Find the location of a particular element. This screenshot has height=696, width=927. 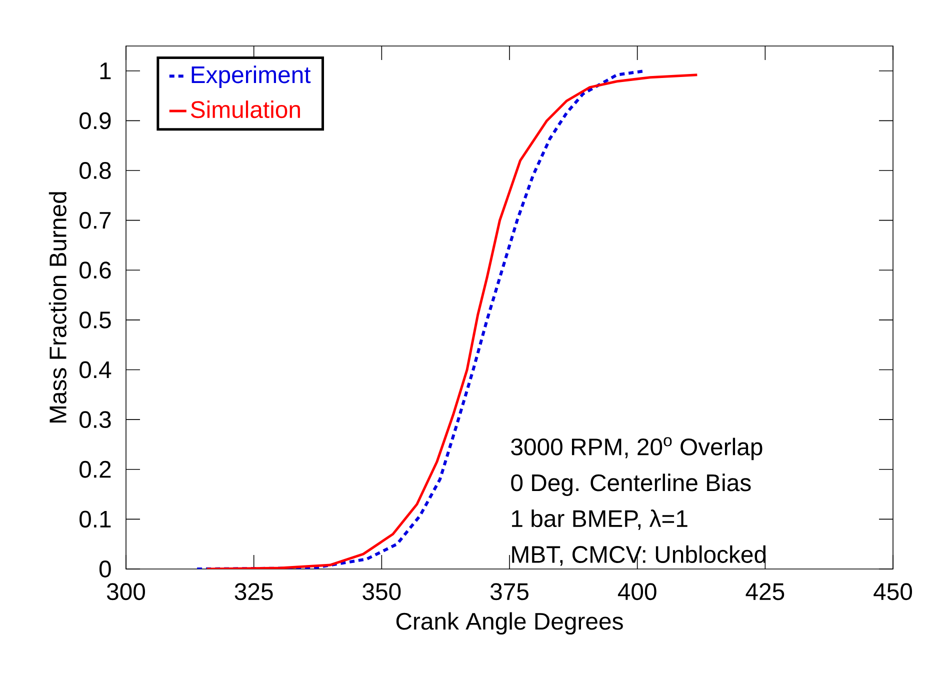

y-tick-label: 0.6 is located at coordinates (95, 270).